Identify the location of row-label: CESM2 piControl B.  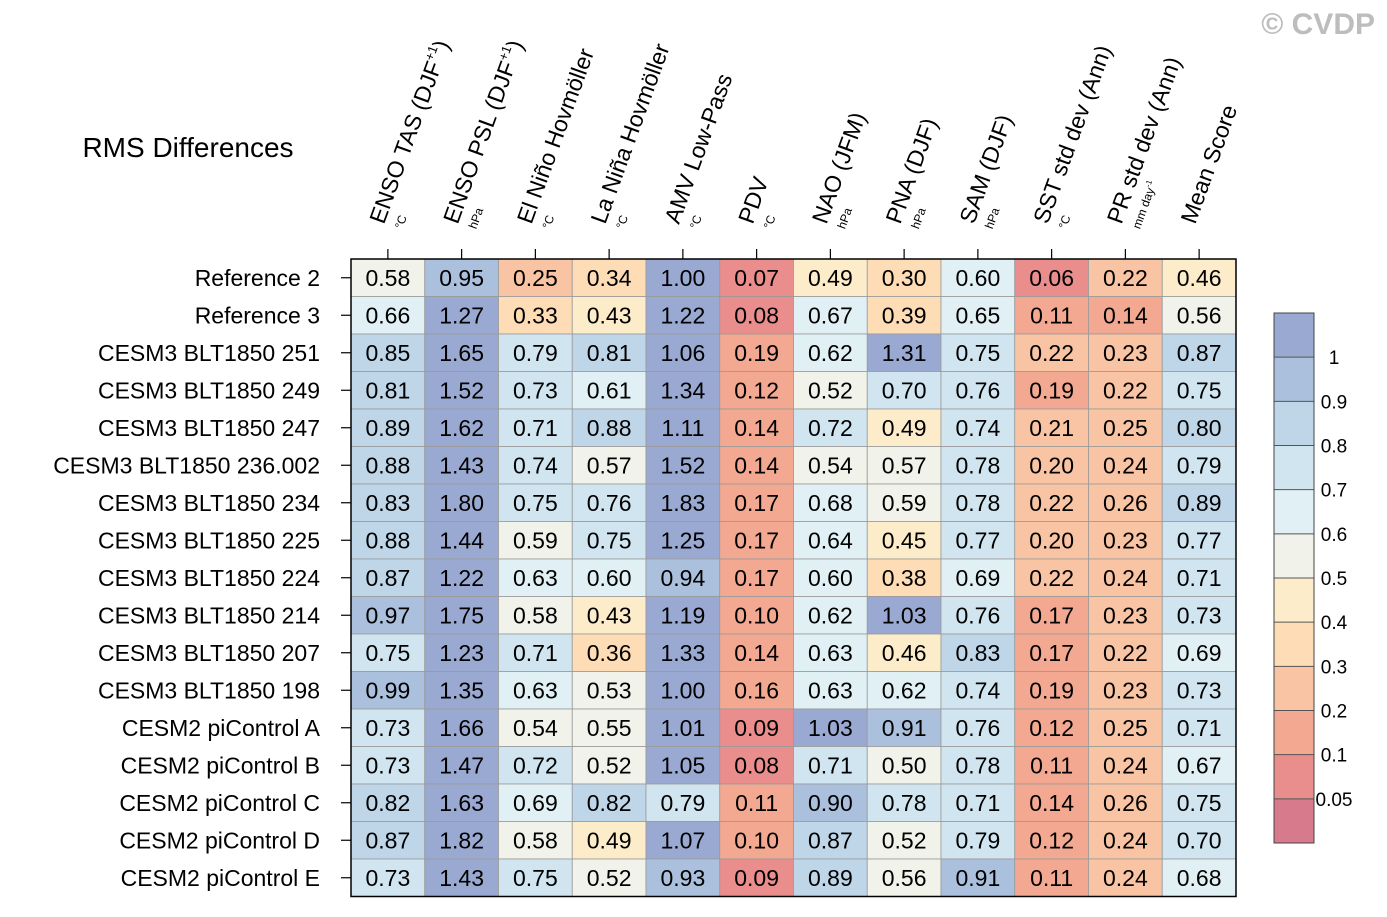
(220, 765).